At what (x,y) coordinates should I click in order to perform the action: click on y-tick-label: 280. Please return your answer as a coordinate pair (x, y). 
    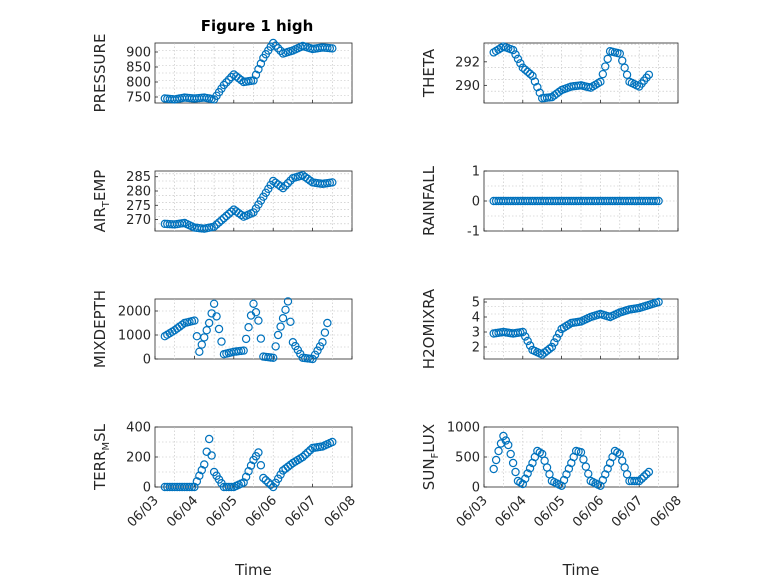
    Looking at the image, I should click on (138, 192).